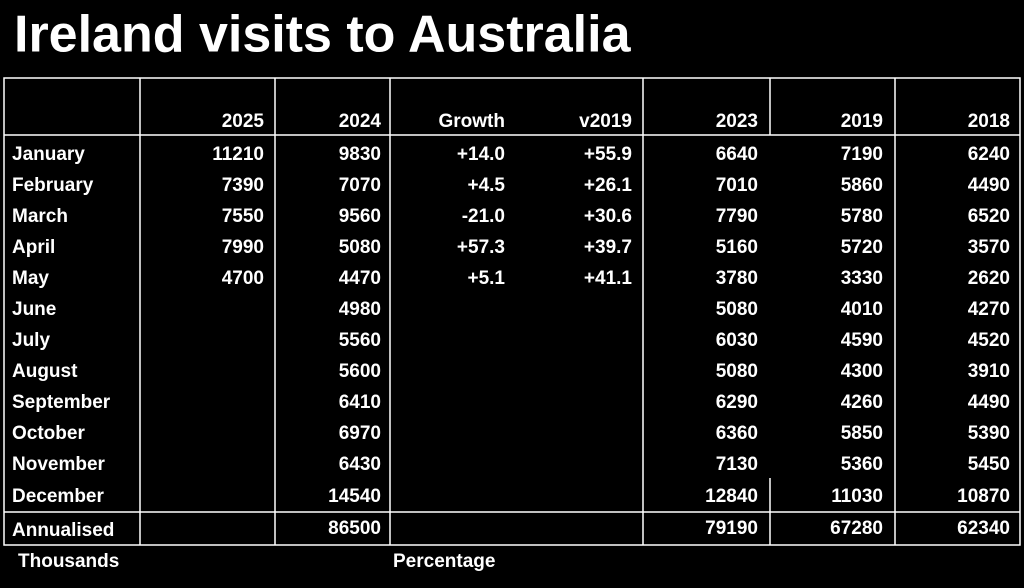  I want to click on cell: 5850, so click(862, 433).